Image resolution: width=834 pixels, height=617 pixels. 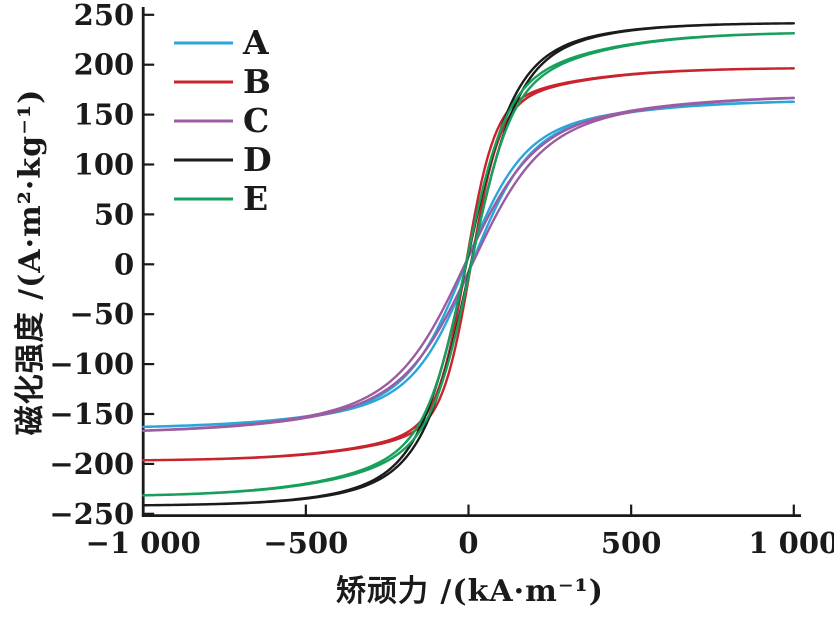 I want to click on legend-label-B: B, so click(x=257, y=81).